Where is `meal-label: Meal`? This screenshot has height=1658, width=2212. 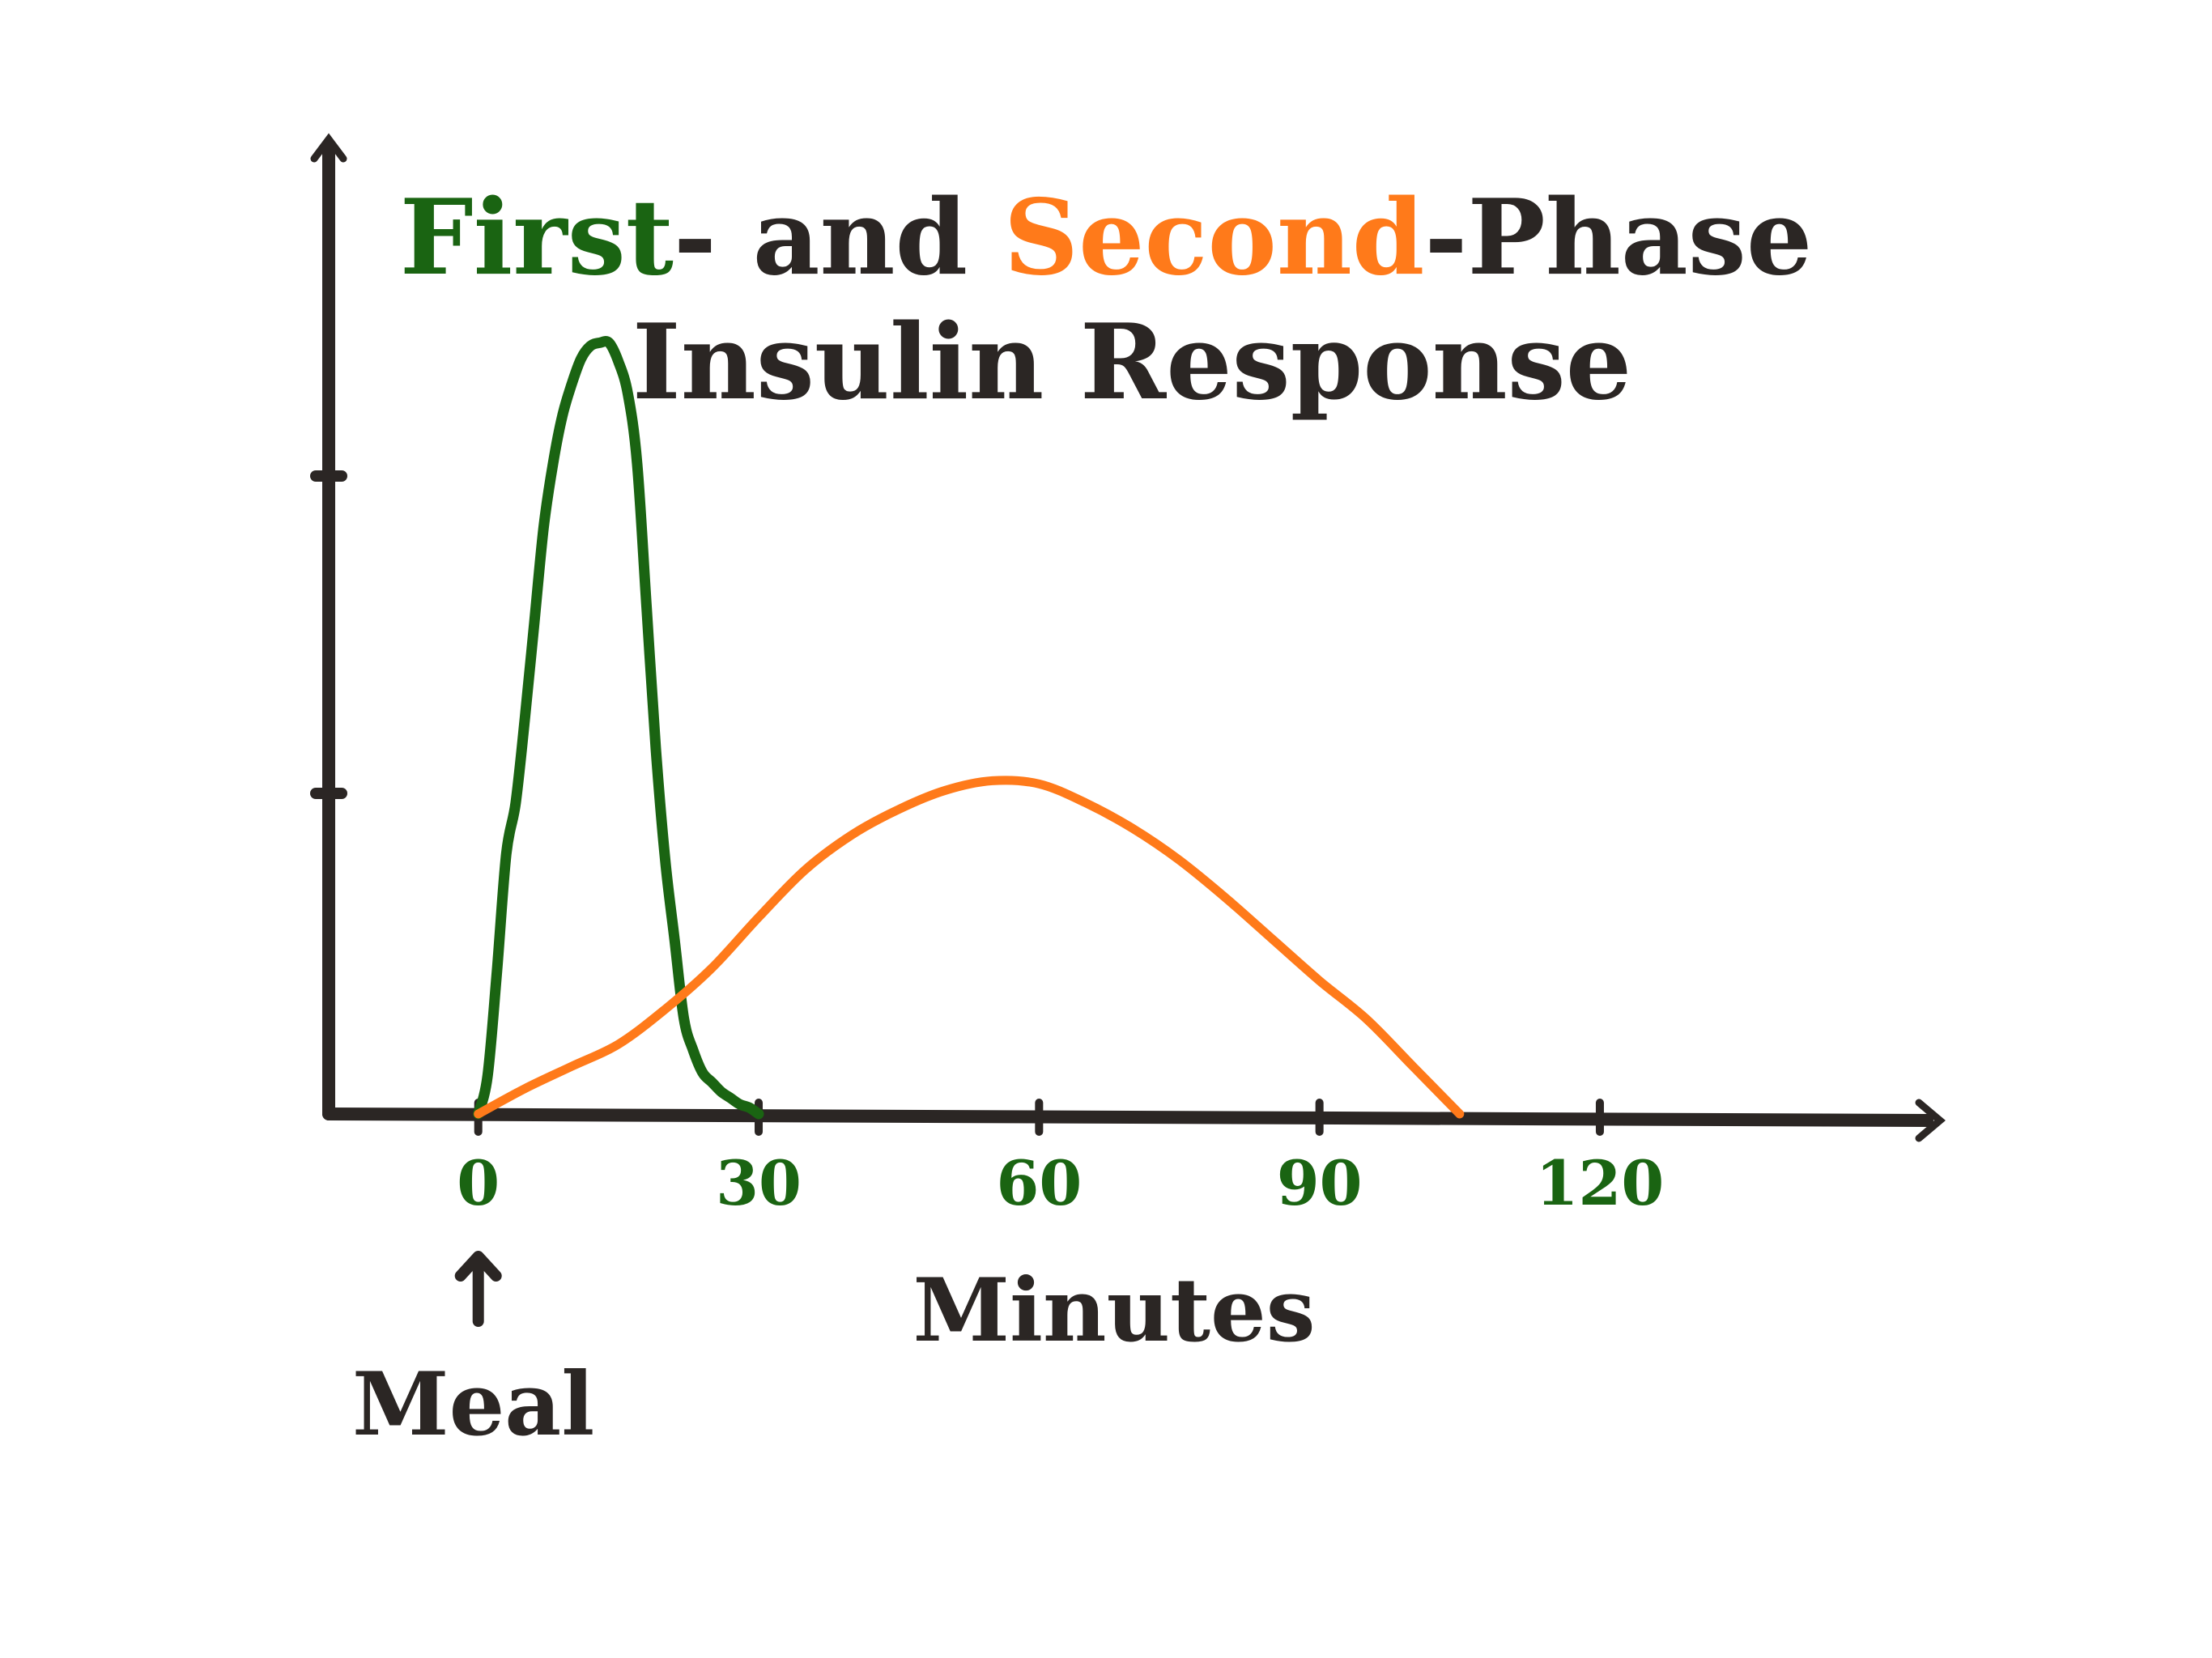
meal-label: Meal is located at coordinates (473, 1405).